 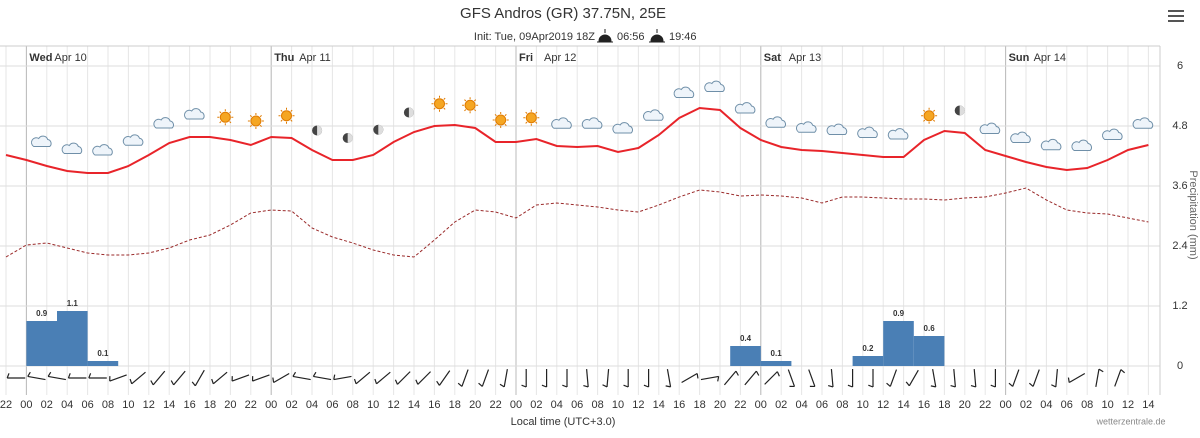 What do you see at coordinates (1046, 405) in the screenshot?
I see `x-tick-label: 04` at bounding box center [1046, 405].